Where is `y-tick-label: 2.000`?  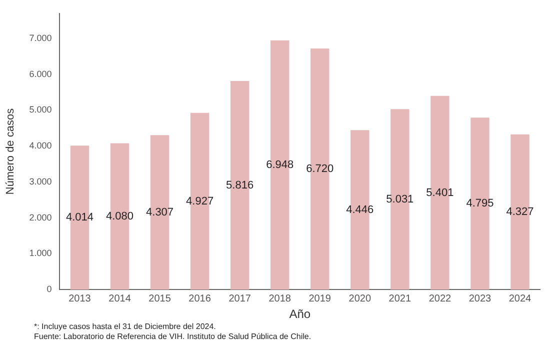 y-tick-label: 2.000 is located at coordinates (40, 217).